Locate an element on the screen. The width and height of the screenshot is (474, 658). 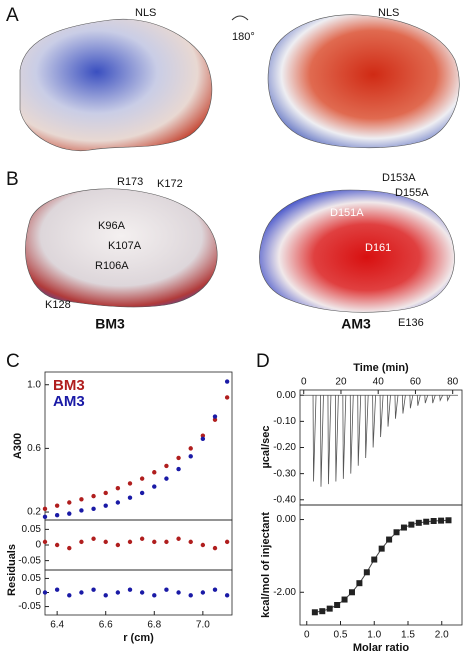
y-tick-label: 0.00 is located at coordinates (287, 395).